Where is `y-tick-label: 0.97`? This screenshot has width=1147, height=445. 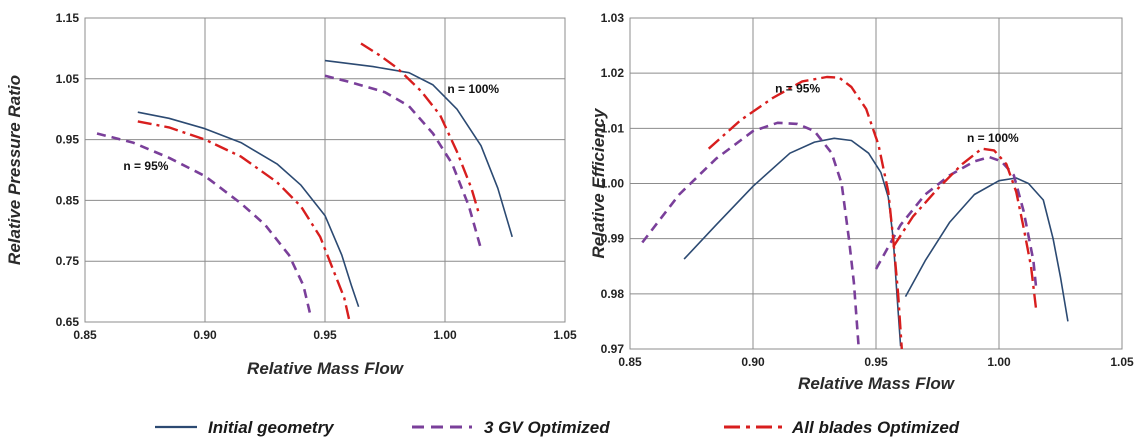 y-tick-label: 0.97 is located at coordinates (613, 349).